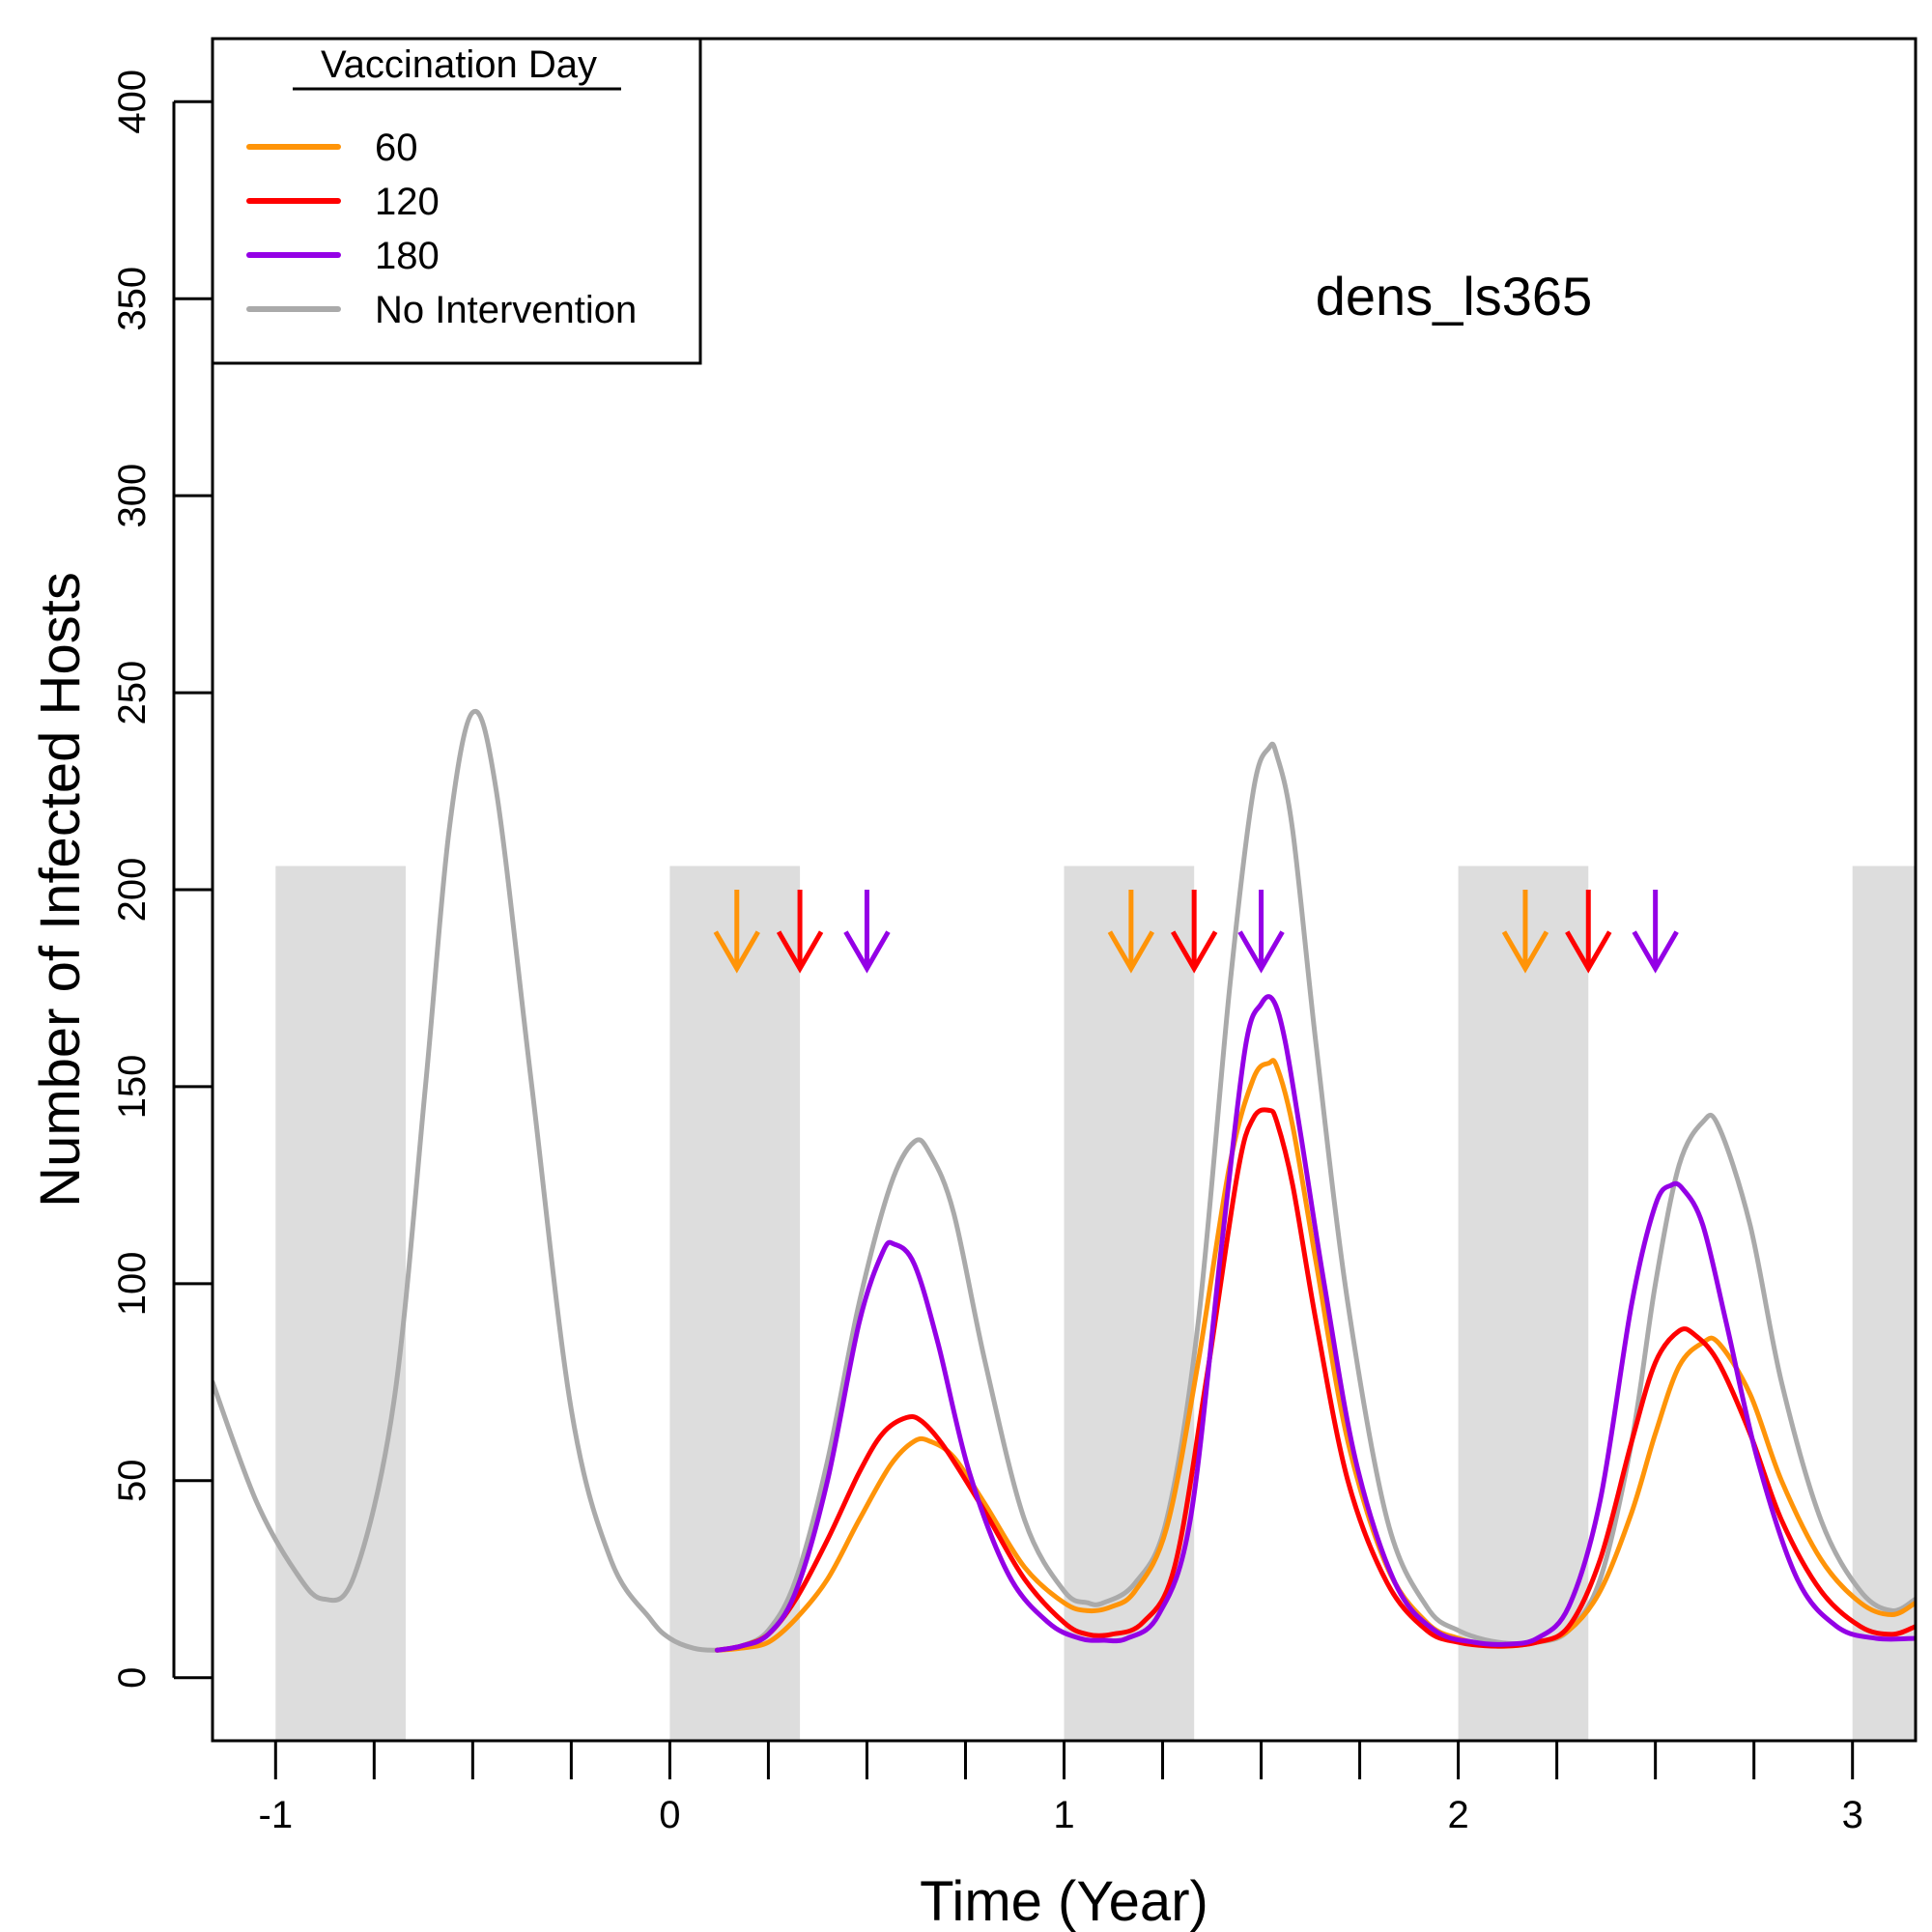 Image resolution: width=1932 pixels, height=1932 pixels. Describe the element at coordinates (441, 229) in the screenshot. I see `legend-entries: 60 120 180 No Intervention` at that location.